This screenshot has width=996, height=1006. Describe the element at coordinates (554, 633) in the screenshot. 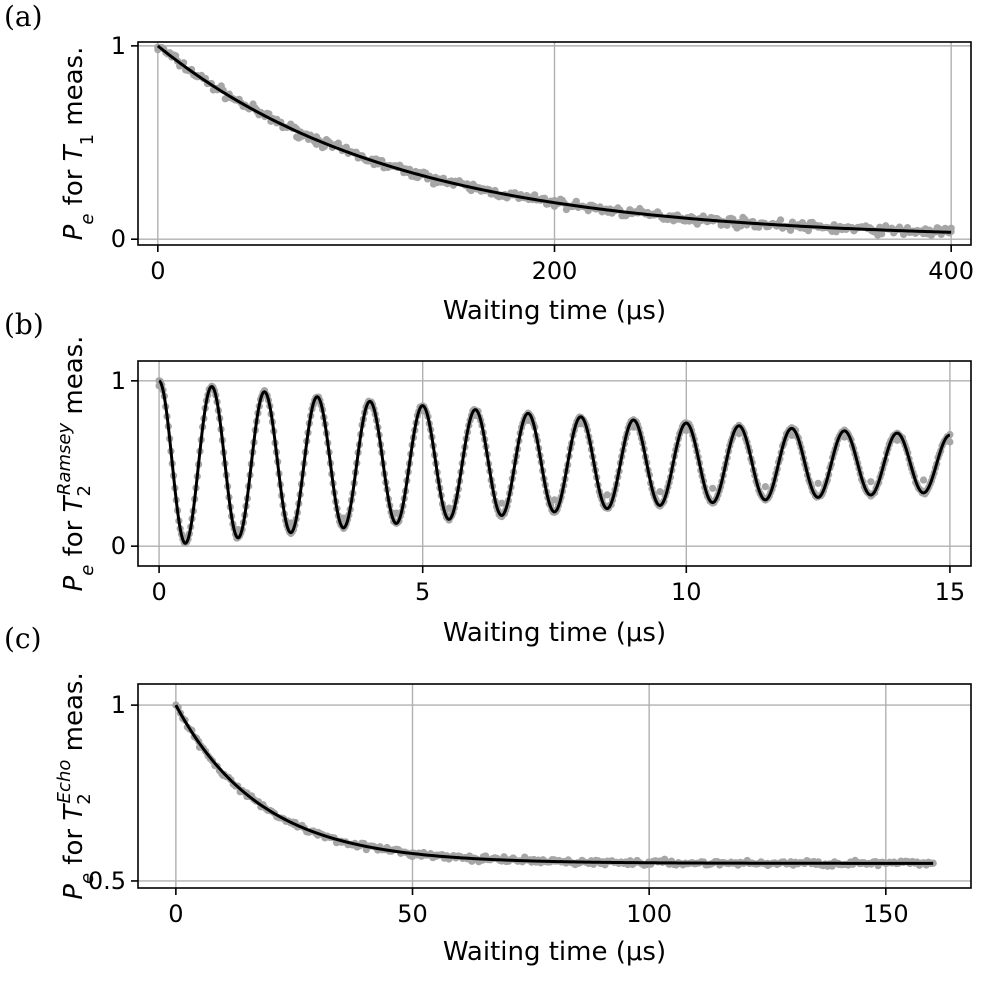

I see `panel-b-xlabel: Waiting time (μs)` at that location.